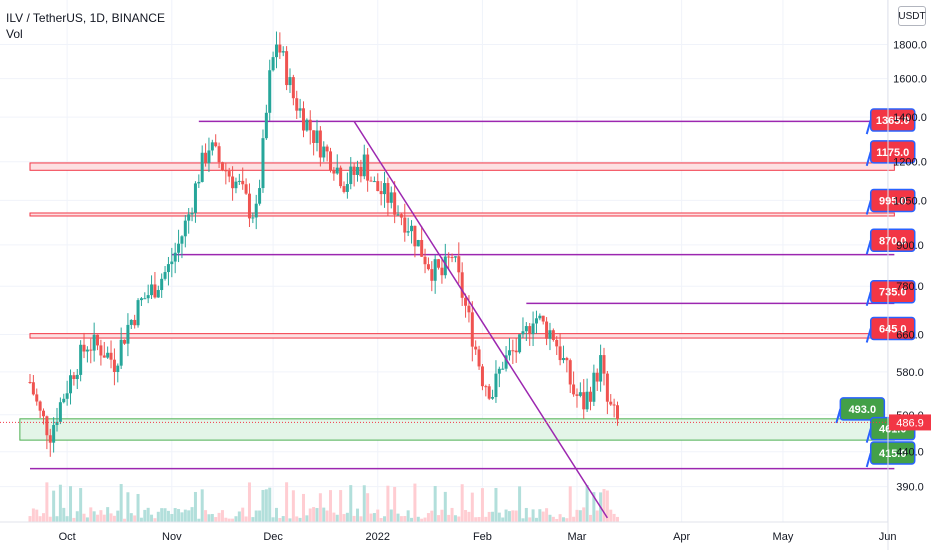 The width and height of the screenshot is (932, 550). What do you see at coordinates (912, 16) in the screenshot?
I see `currency-button: USDT` at bounding box center [912, 16].